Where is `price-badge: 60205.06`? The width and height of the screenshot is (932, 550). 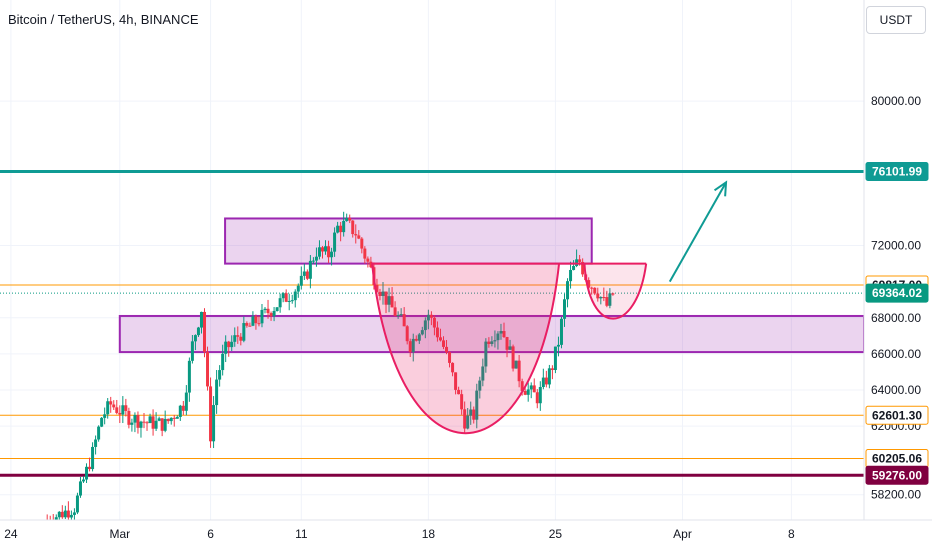 price-badge: 60205.06 is located at coordinates (897, 459).